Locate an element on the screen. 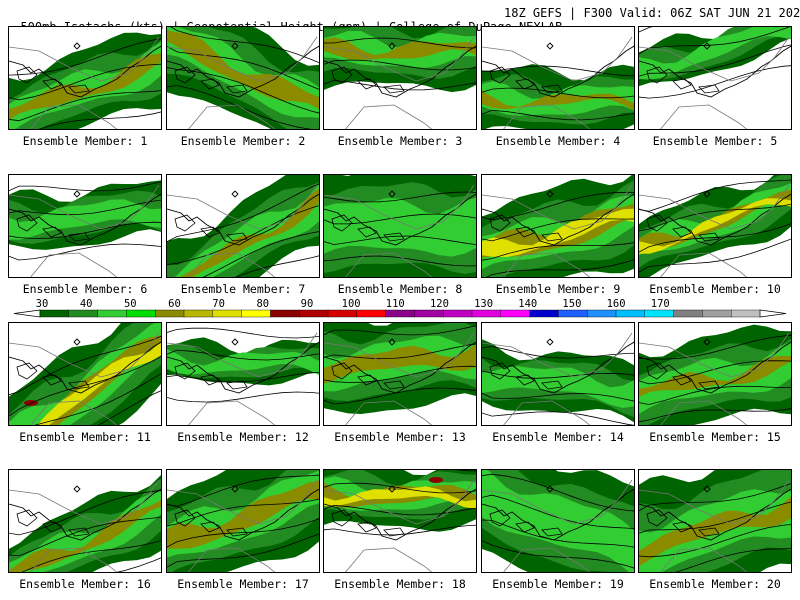 The image size is (800, 600). scale-tick-label: 80 is located at coordinates (262, 304).